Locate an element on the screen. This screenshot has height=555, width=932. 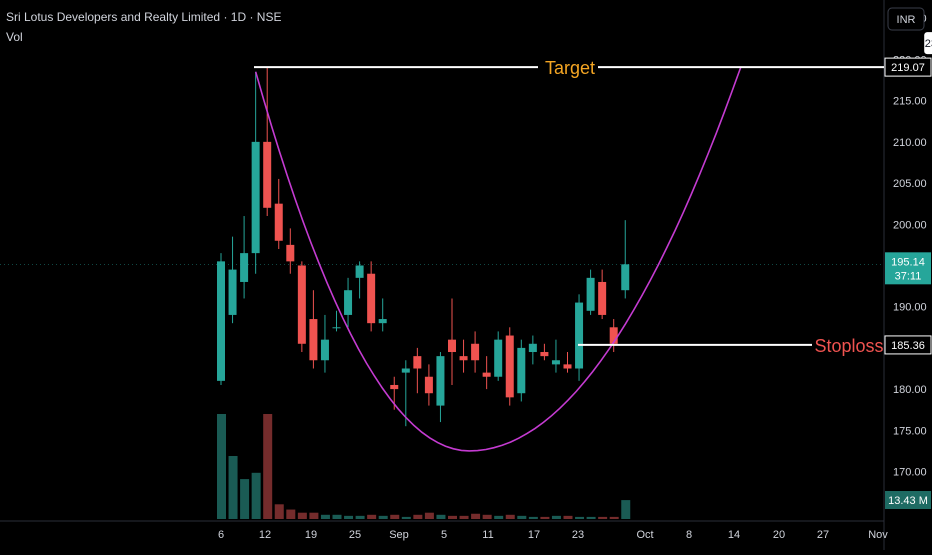
volume-badge is located at coordinates (908, 500).